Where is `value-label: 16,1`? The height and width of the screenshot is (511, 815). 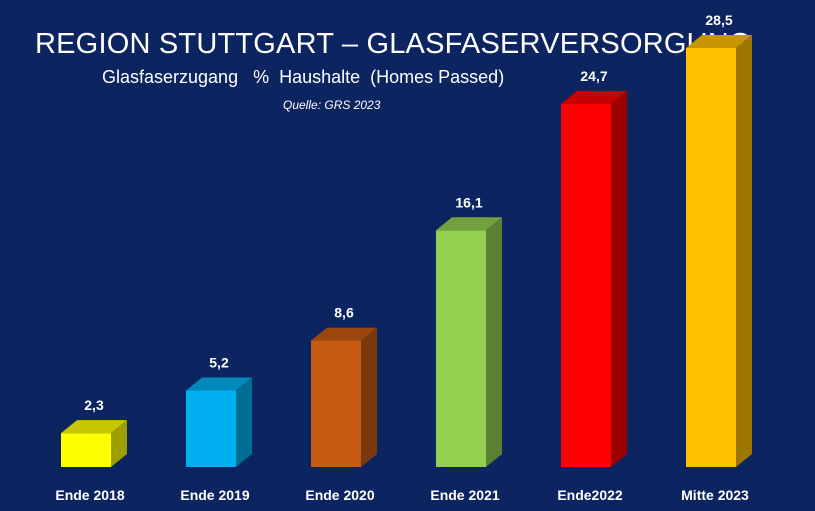 value-label: 16,1 is located at coordinates (468, 202).